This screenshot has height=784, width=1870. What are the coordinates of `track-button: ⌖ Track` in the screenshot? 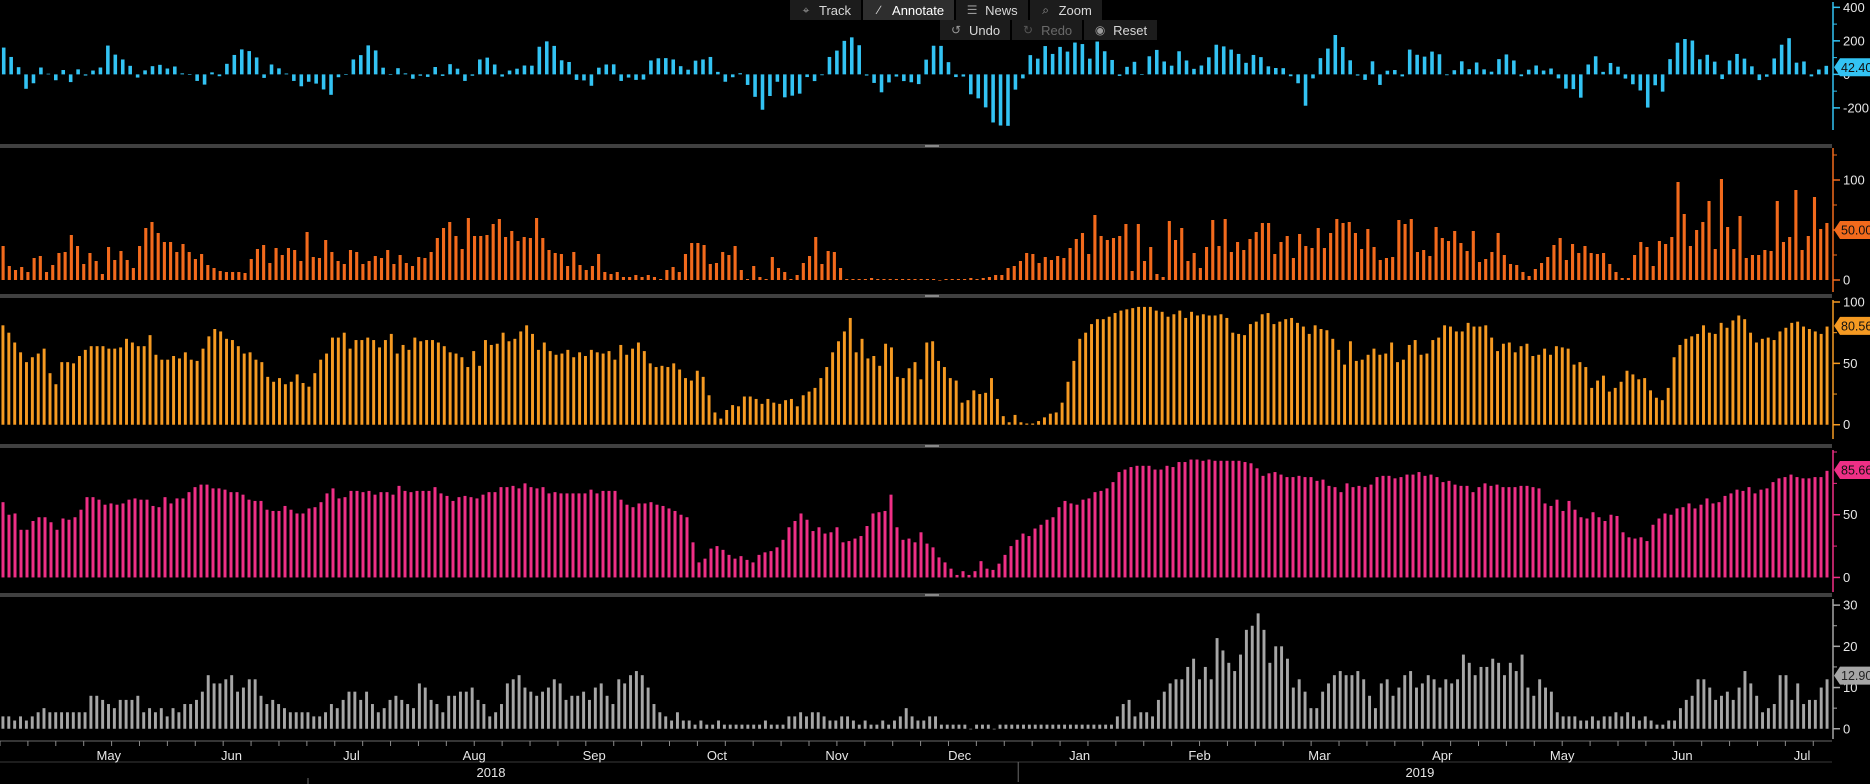 It's located at (826, 10).